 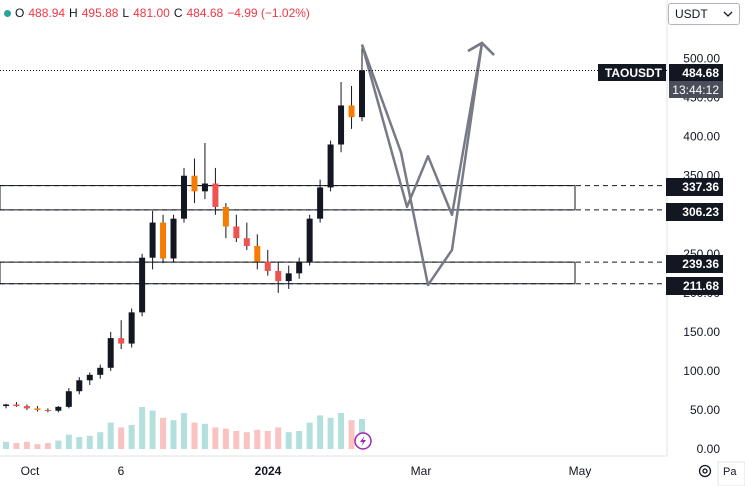 I want to click on time-axis: Oct 6 2024 Mar May, so click(x=306, y=471).